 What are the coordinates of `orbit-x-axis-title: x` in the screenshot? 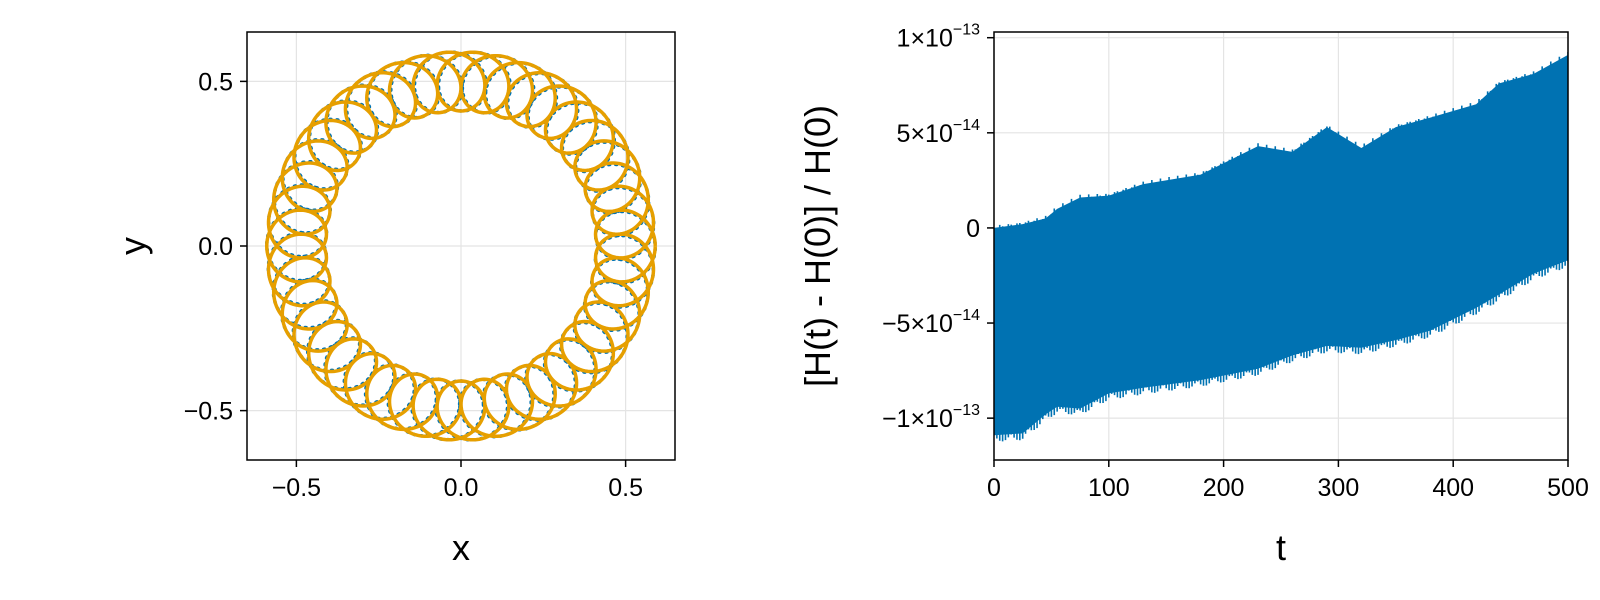 It's located at (461, 547).